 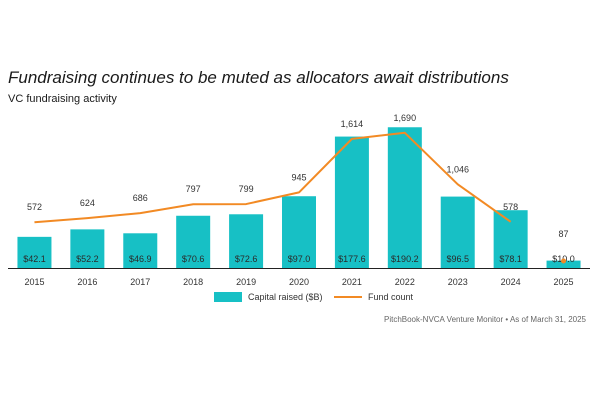 What do you see at coordinates (299, 282) in the screenshot?
I see `x-tick-label-2020: 2020` at bounding box center [299, 282].